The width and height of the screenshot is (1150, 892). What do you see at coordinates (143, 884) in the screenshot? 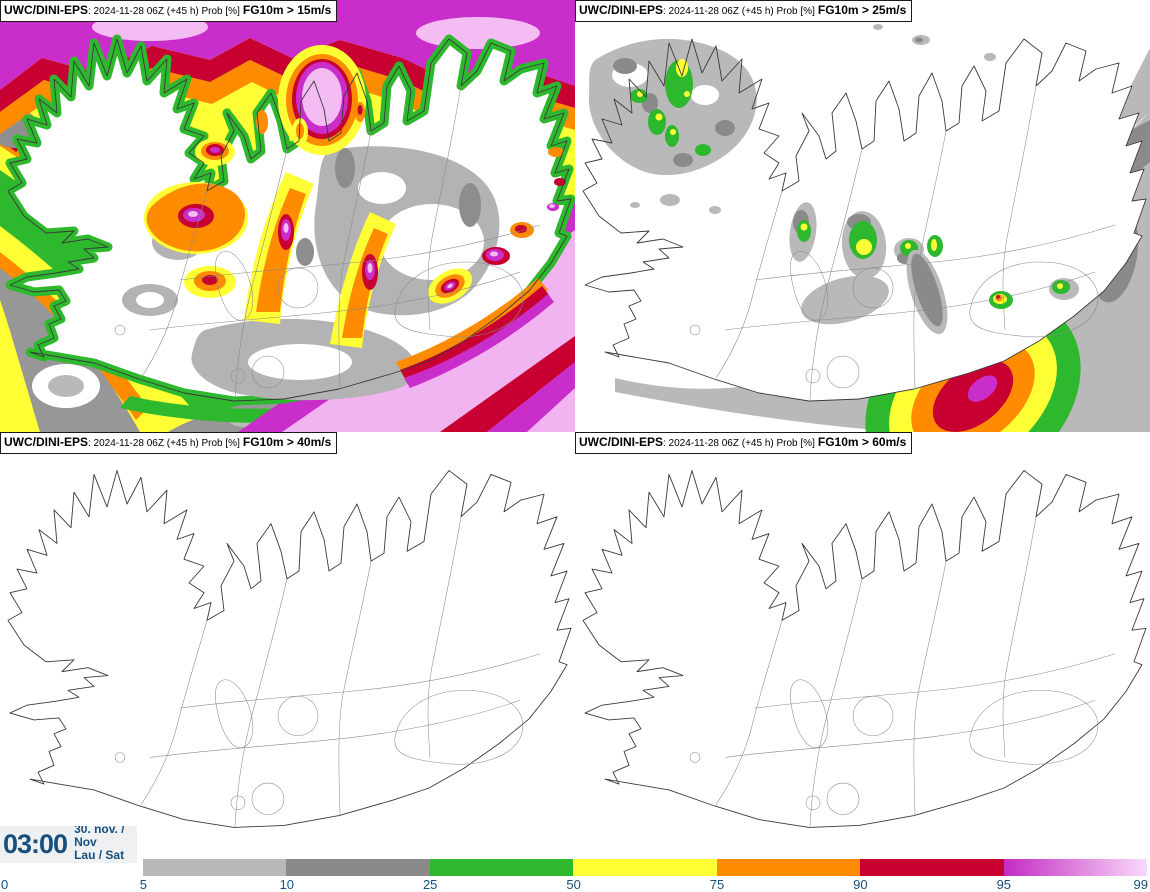
I see `colorbar-tick-5: 5` at bounding box center [143, 884].